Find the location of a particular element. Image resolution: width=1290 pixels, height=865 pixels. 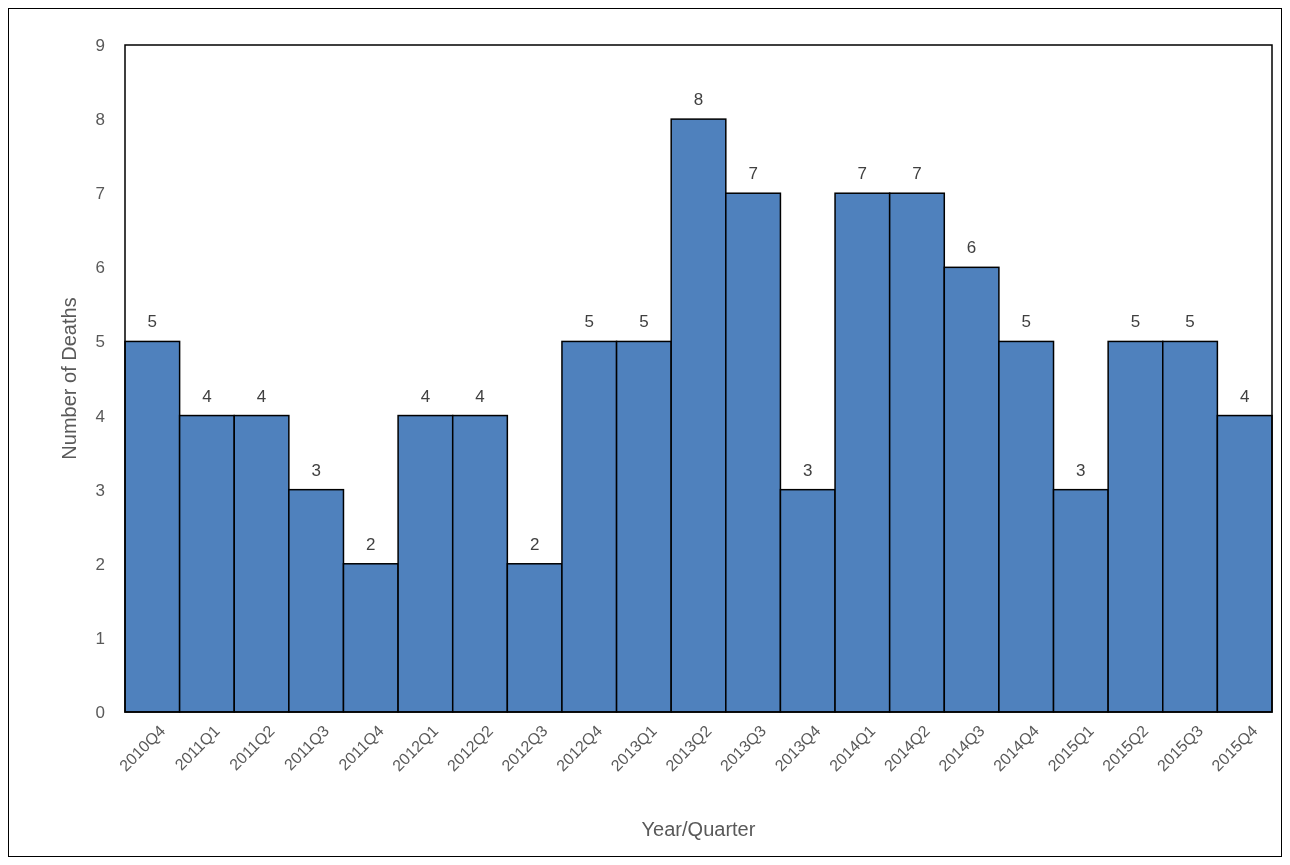

data-label: 6 is located at coordinates (971, 248).